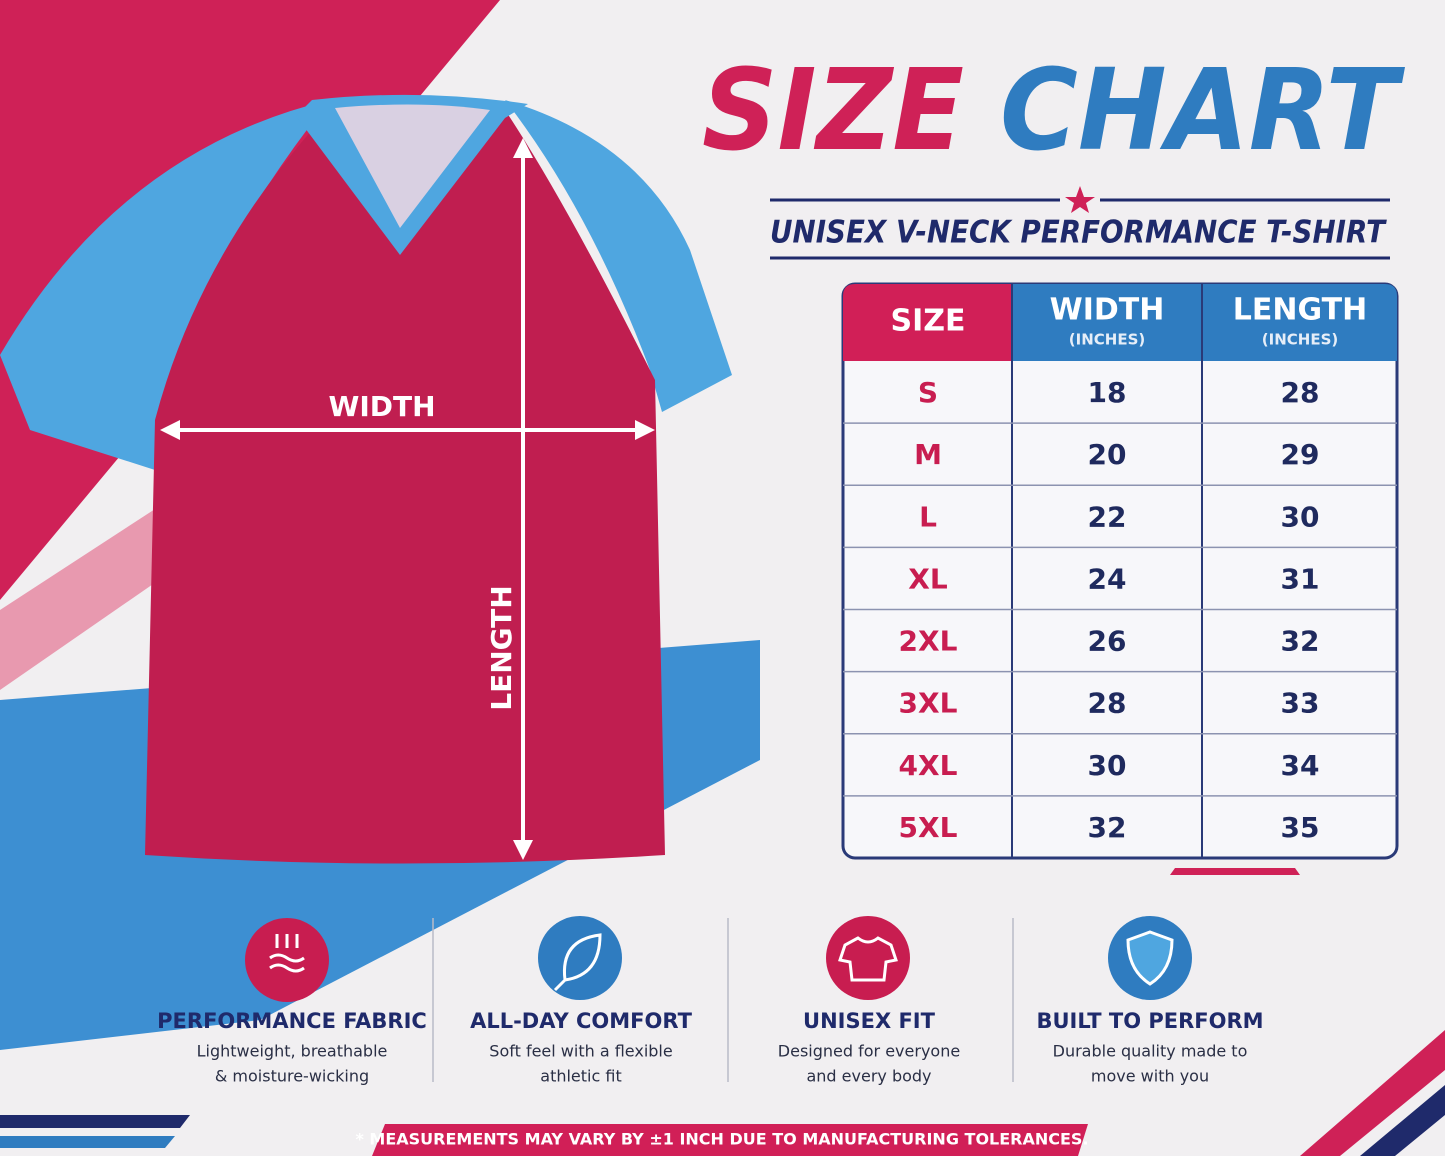 This screenshot has height=1156, width=1445. I want to click on title-word: SIZE, so click(833, 111).